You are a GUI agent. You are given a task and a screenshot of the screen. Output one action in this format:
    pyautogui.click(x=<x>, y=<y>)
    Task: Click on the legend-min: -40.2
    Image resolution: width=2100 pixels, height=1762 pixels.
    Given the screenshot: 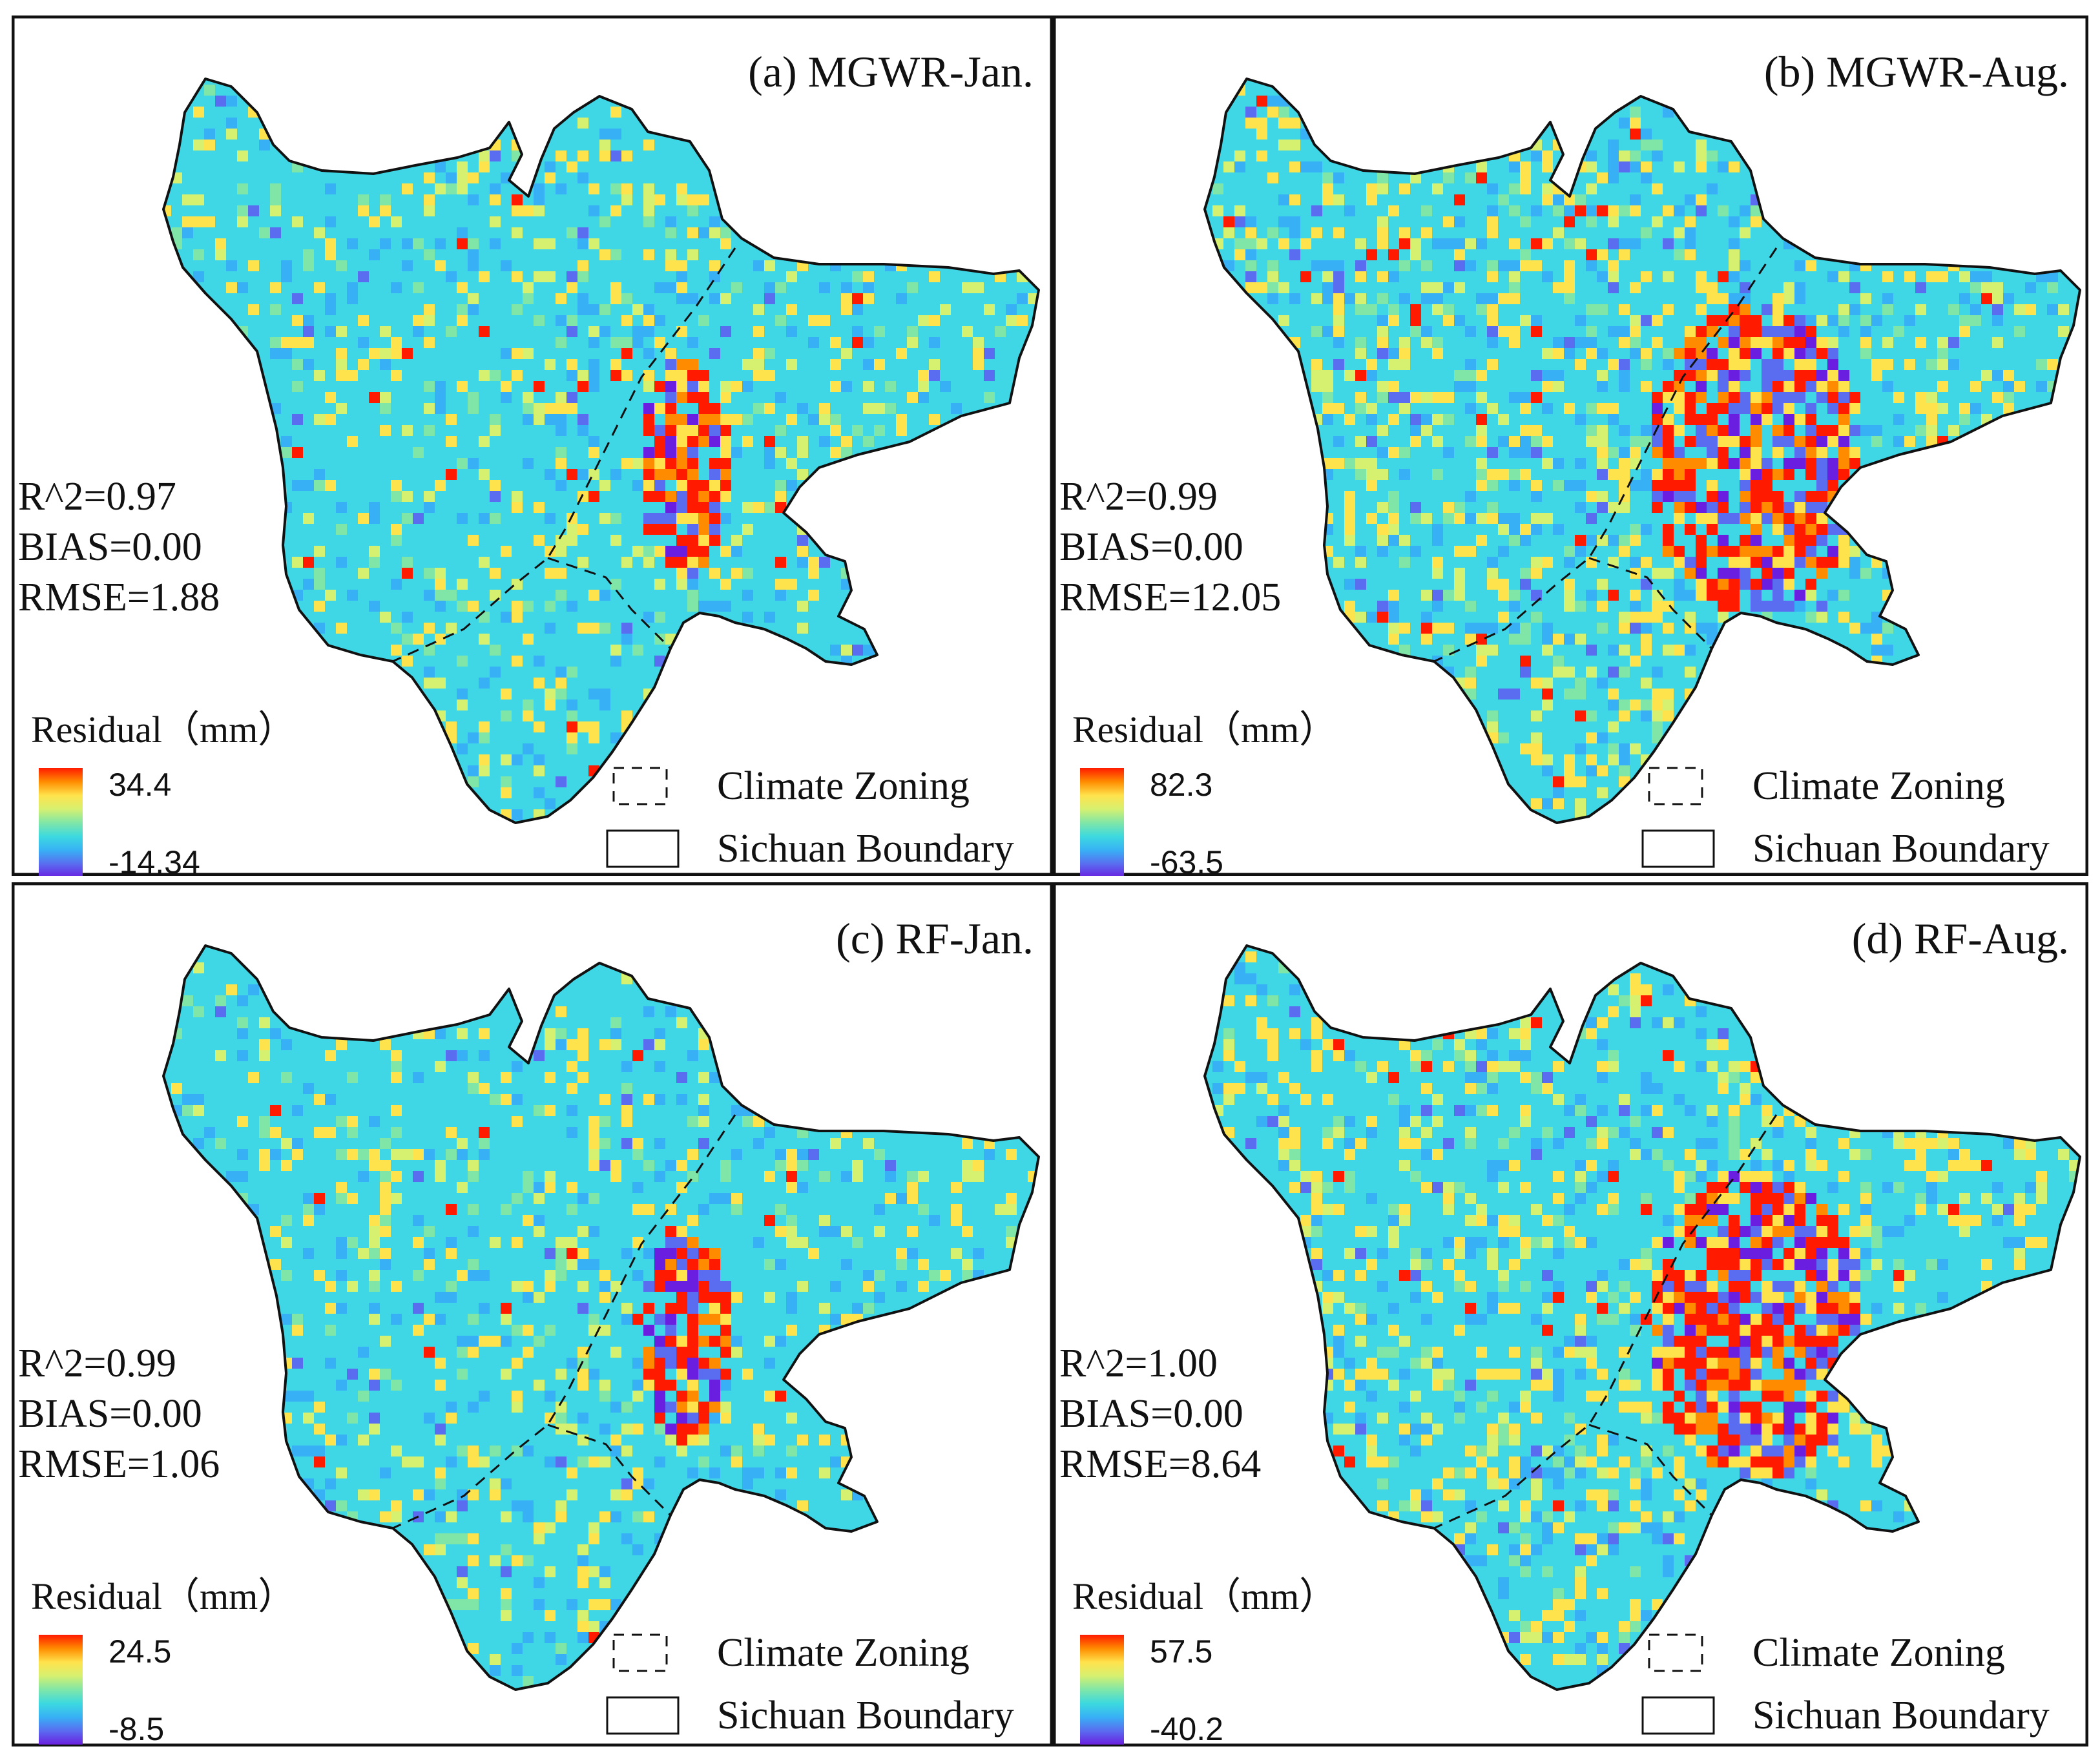 What is the action you would take?
    pyautogui.click(x=1187, y=1728)
    